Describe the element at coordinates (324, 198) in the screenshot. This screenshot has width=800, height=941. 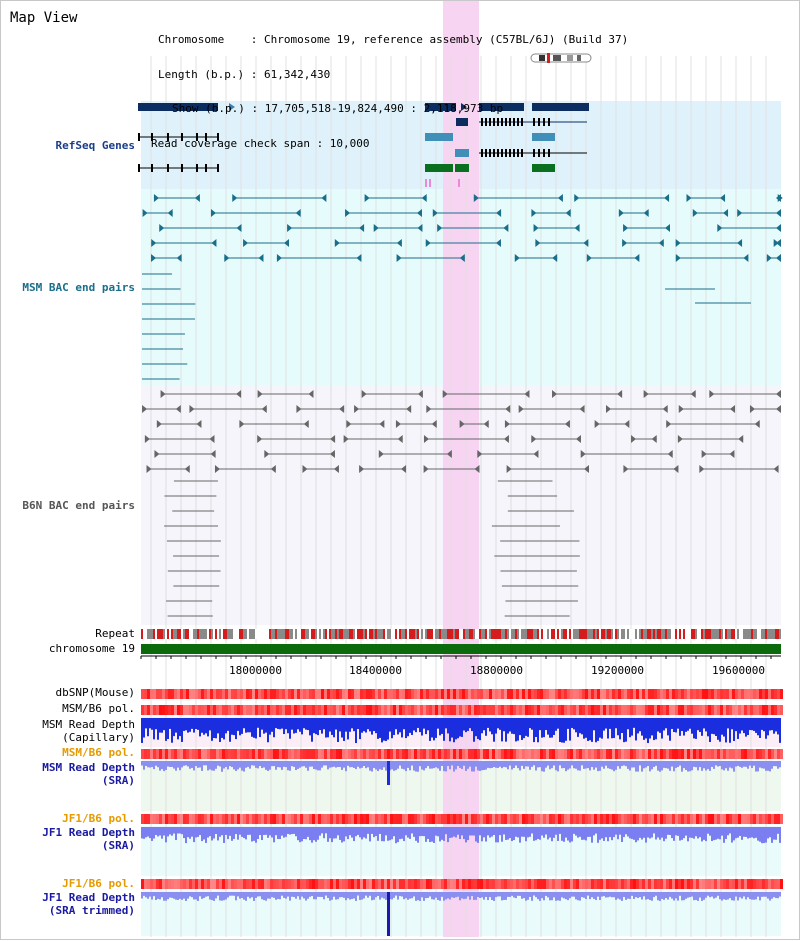
I see `msm-bac-pair-end` at that location.